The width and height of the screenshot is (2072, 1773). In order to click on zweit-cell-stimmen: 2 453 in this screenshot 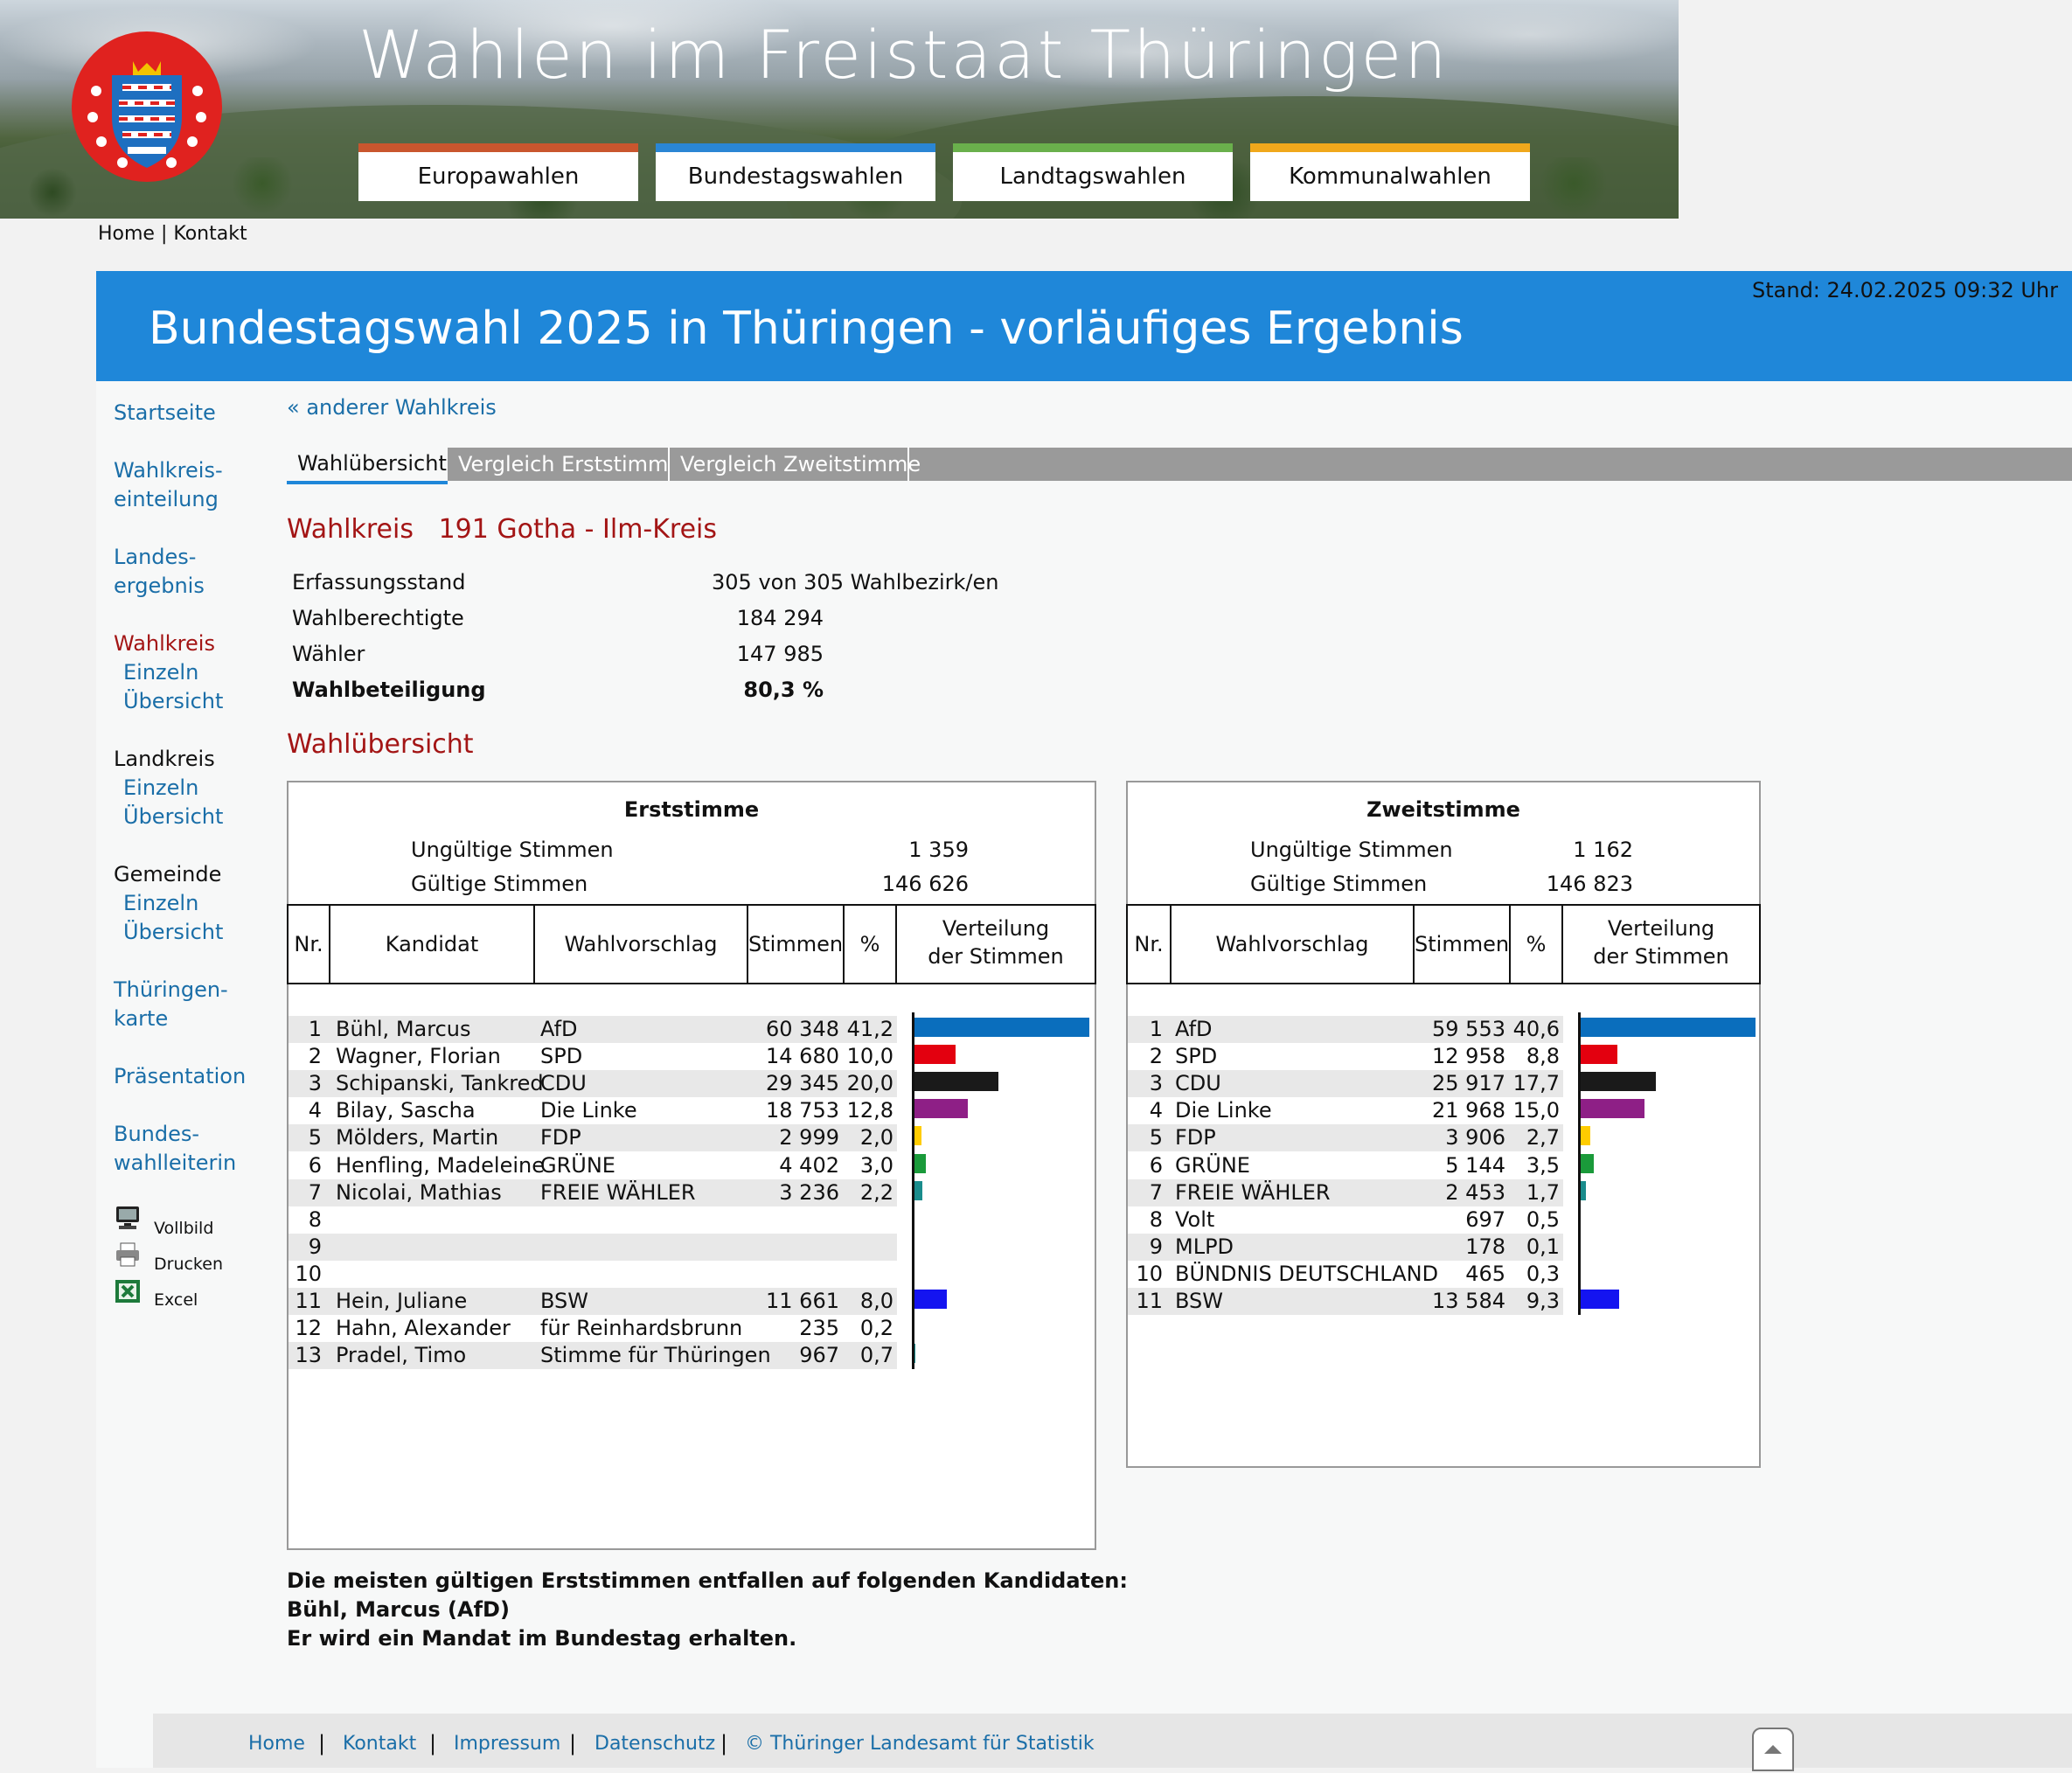, I will do `click(1475, 1192)`.